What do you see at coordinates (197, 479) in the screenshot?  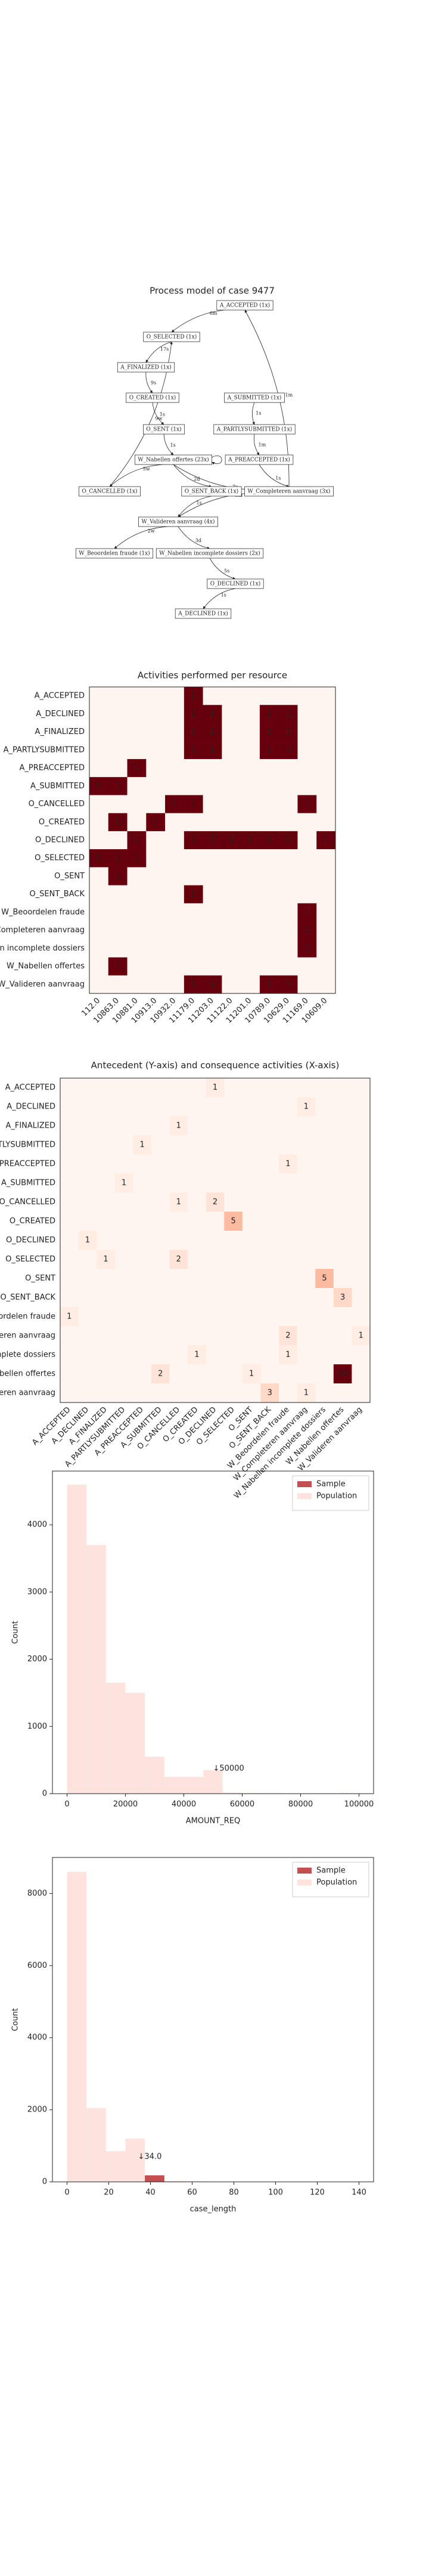 I see `edge-label: 2d` at bounding box center [197, 479].